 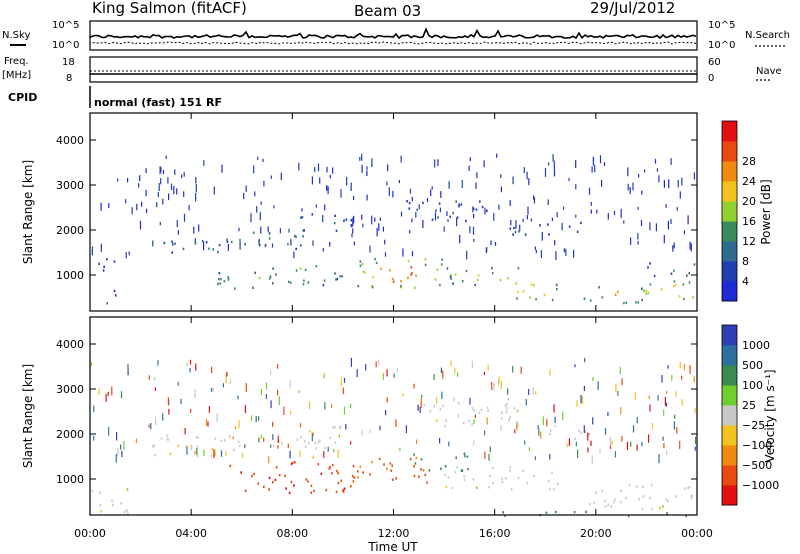 I want to click on colorbar-tick-label: 16, so click(x=749, y=221).